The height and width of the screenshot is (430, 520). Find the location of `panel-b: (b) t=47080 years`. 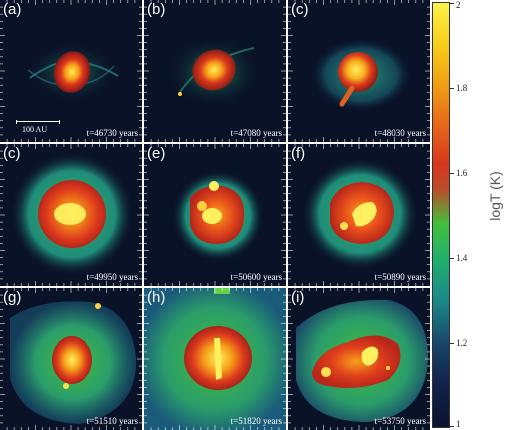

panel-b: (b) t=47080 years is located at coordinates (215, 71).